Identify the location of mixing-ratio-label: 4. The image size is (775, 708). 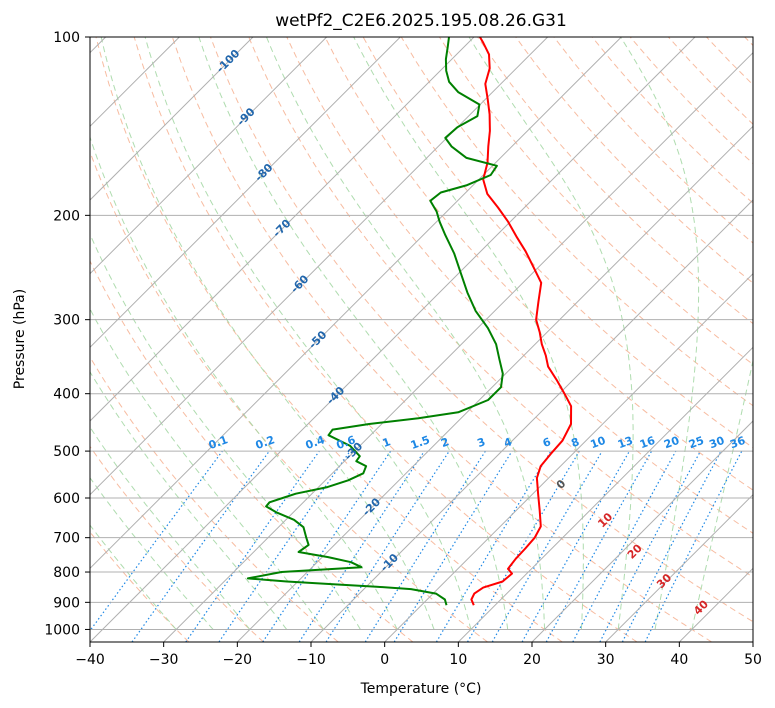
(508, 442).